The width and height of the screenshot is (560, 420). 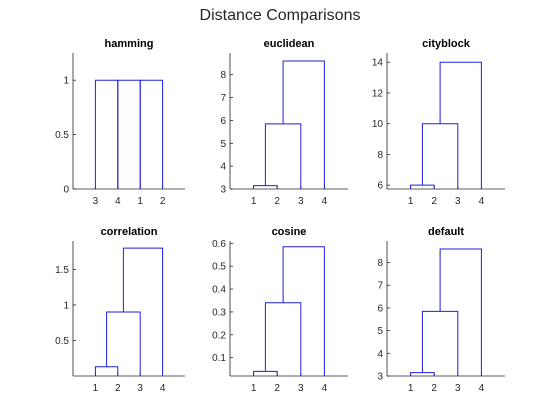 I want to click on panel-title: cityblock, so click(x=446, y=44).